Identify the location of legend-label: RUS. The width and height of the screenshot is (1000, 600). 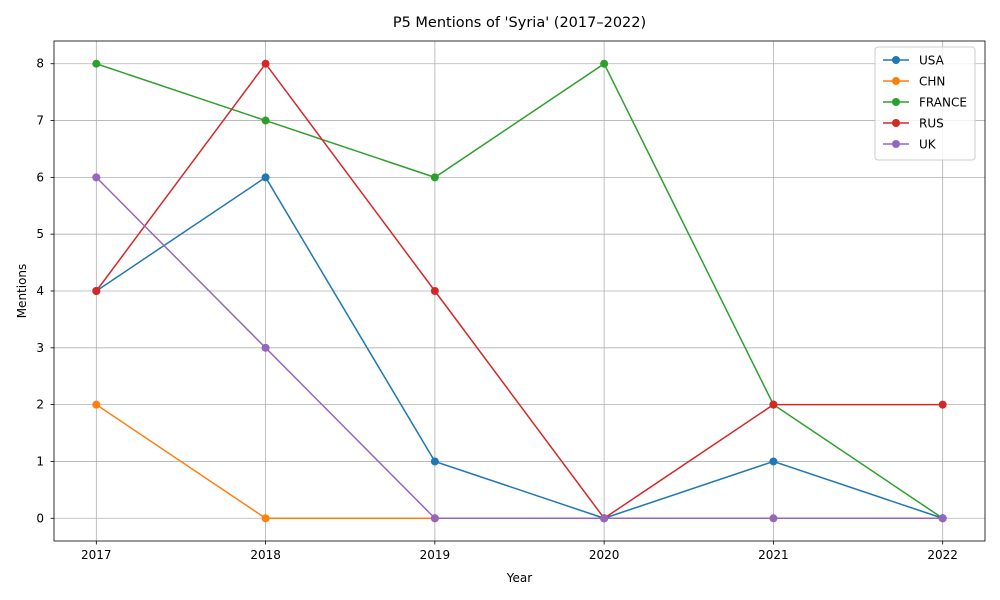
(931, 124).